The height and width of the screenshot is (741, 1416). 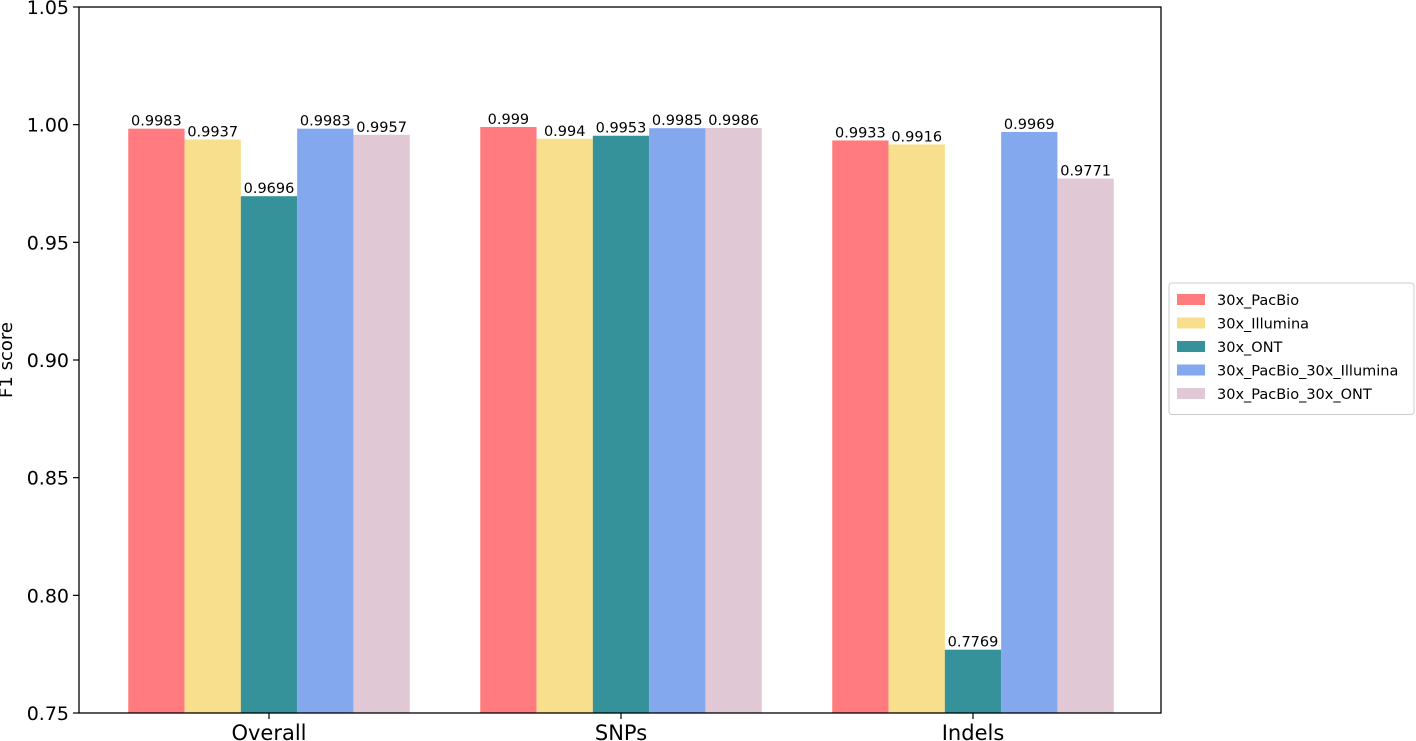 I want to click on x-axis: Overall SNPs Indels, so click(x=617, y=727).